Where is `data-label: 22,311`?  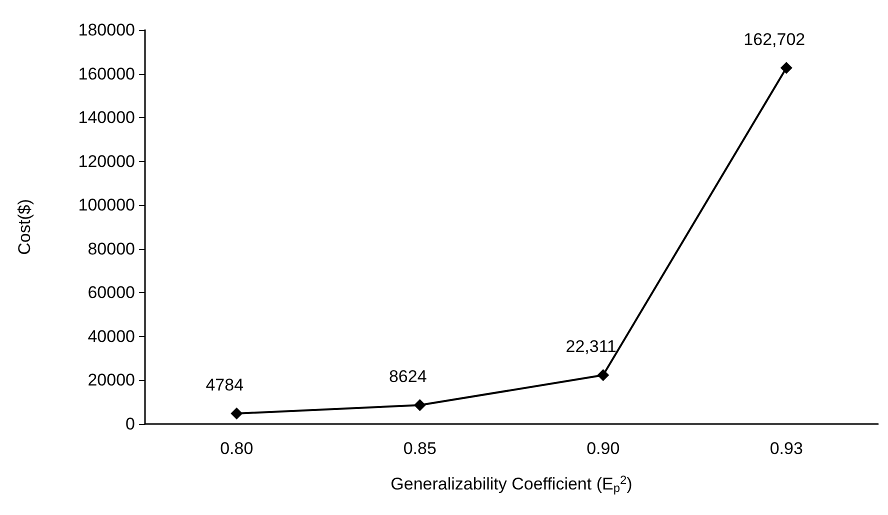 data-label: 22,311 is located at coordinates (591, 346).